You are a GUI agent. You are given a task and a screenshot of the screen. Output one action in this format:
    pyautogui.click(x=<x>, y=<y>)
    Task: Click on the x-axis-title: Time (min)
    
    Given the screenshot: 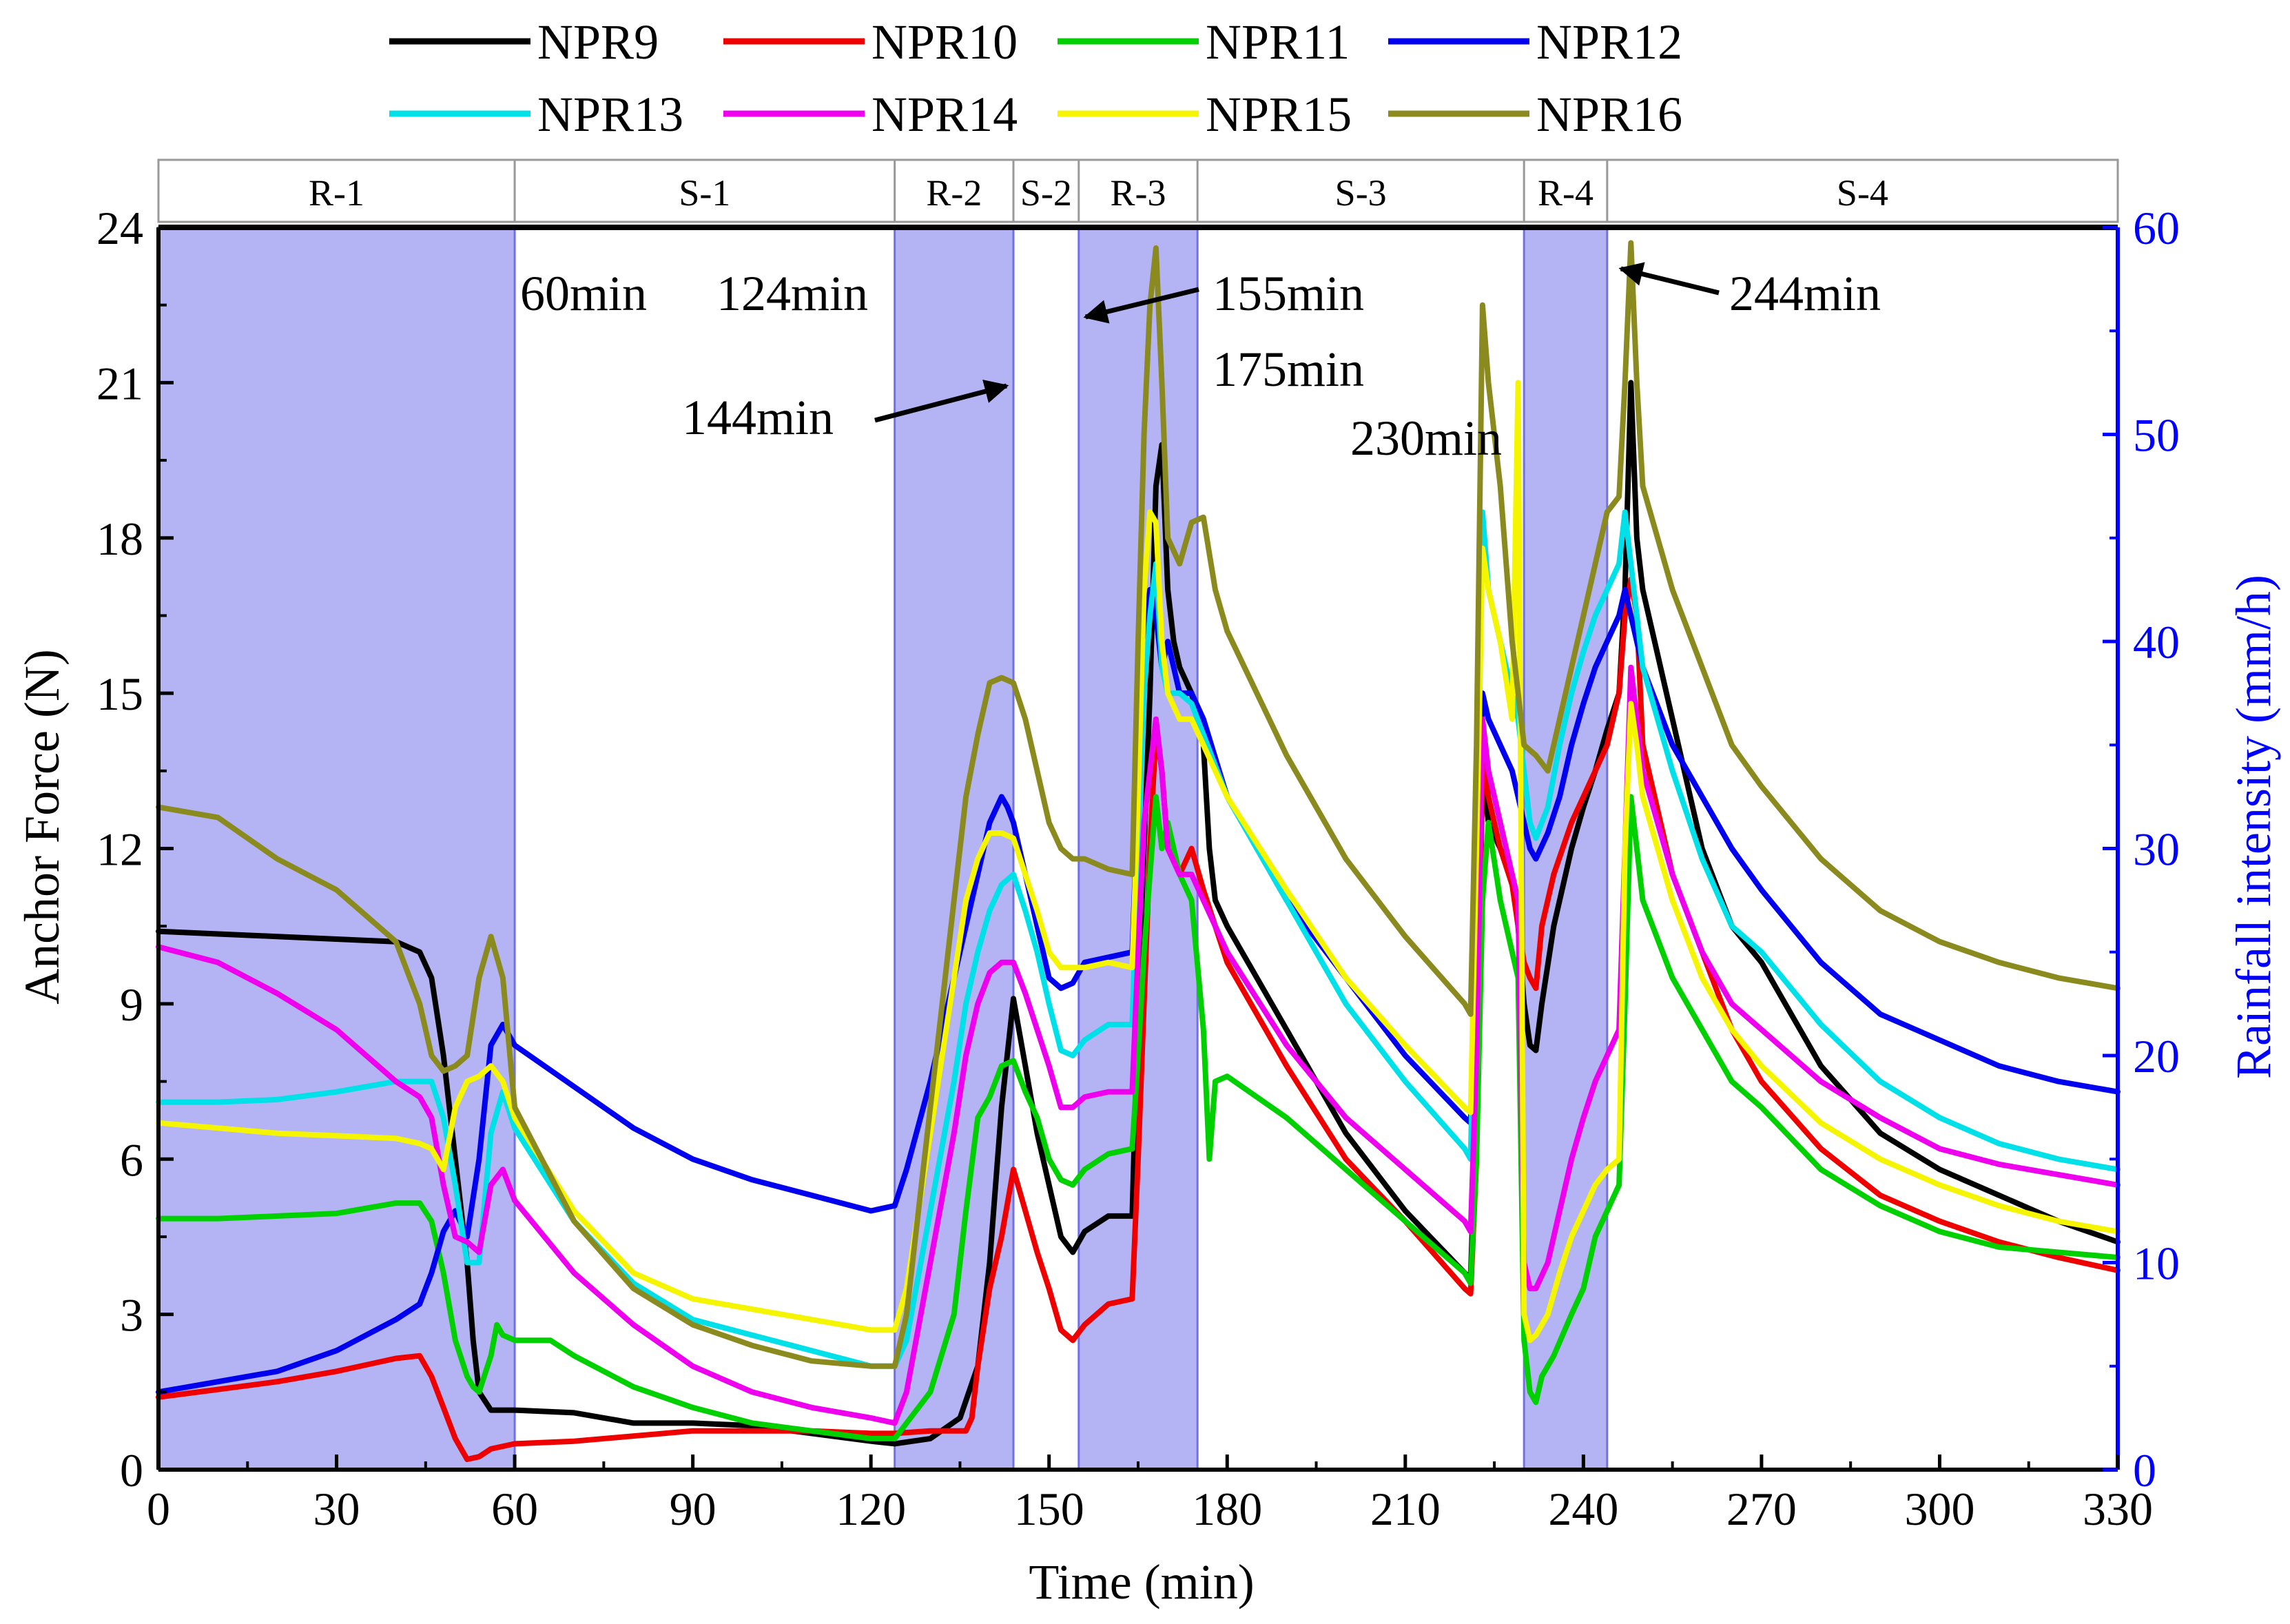 What is the action you would take?
    pyautogui.click(x=1141, y=1582)
    